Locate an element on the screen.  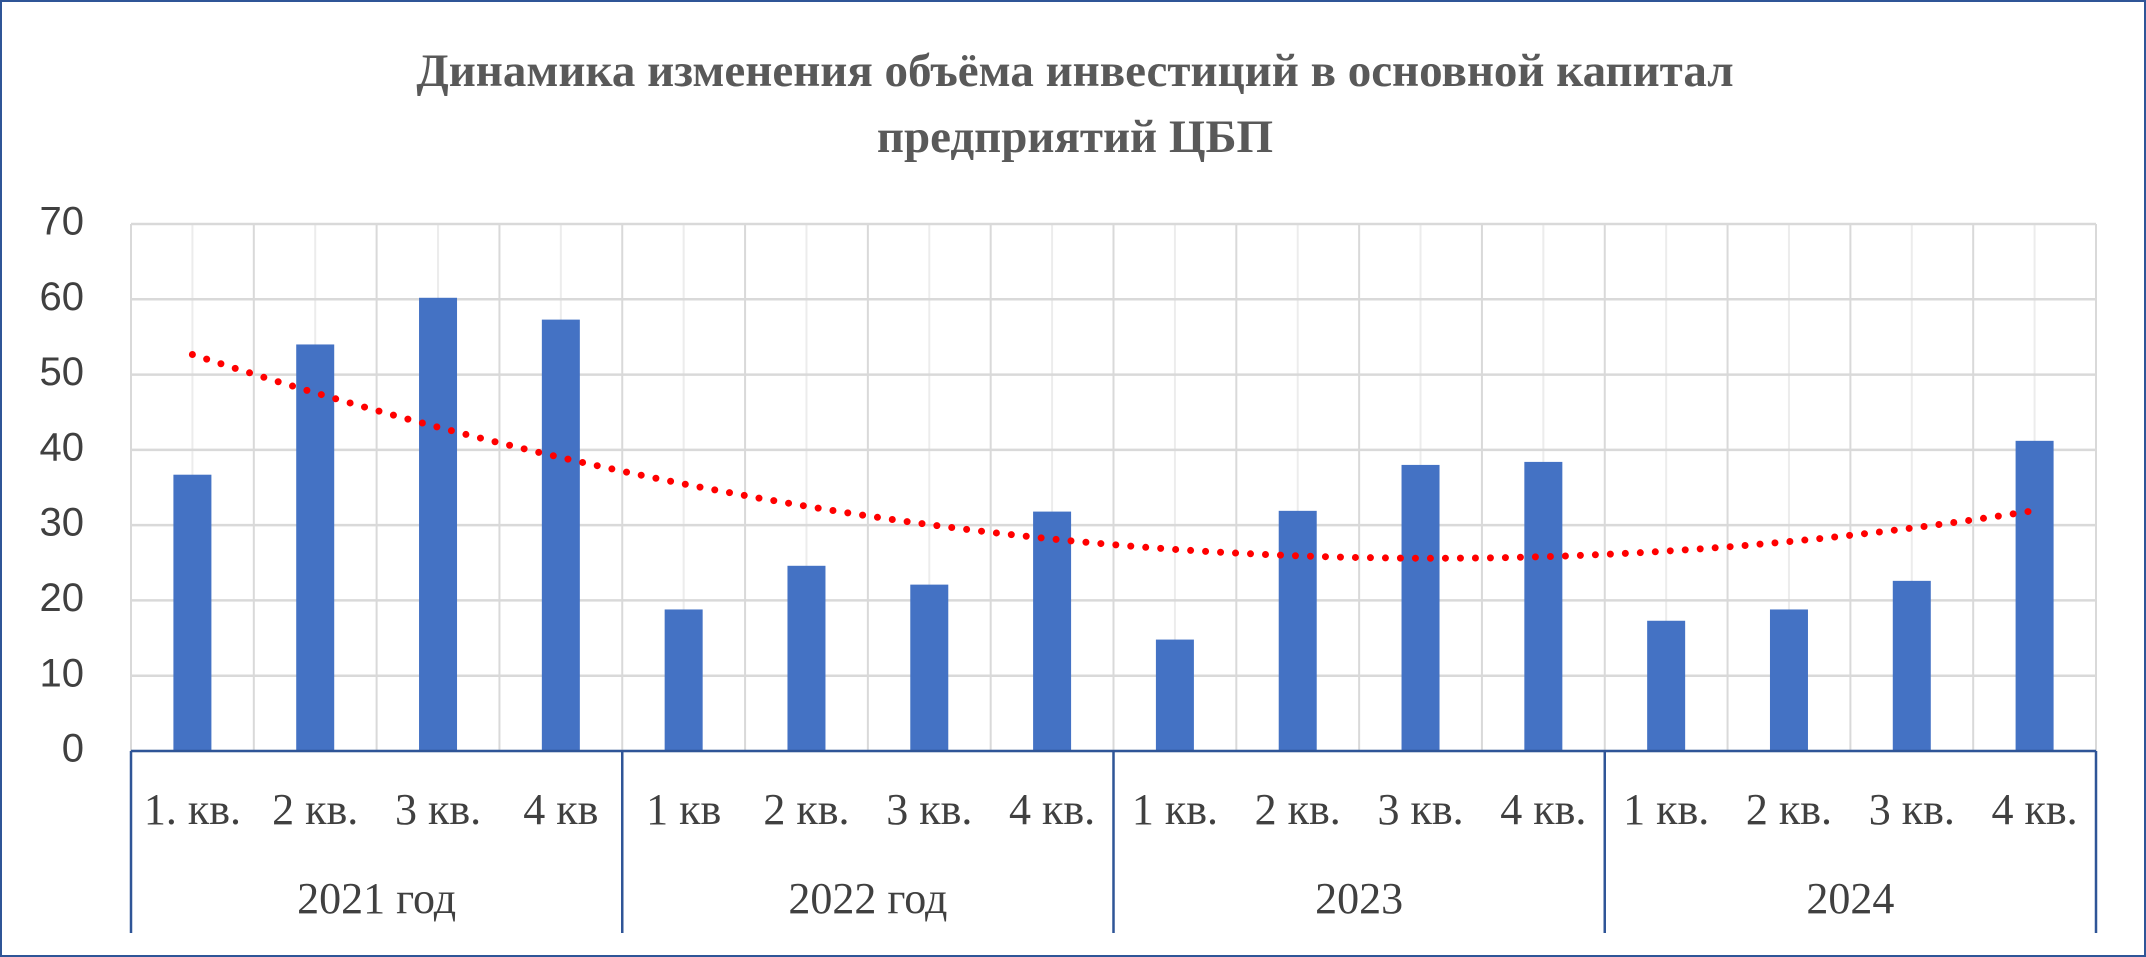
group-label: 2024 is located at coordinates (1850, 898).